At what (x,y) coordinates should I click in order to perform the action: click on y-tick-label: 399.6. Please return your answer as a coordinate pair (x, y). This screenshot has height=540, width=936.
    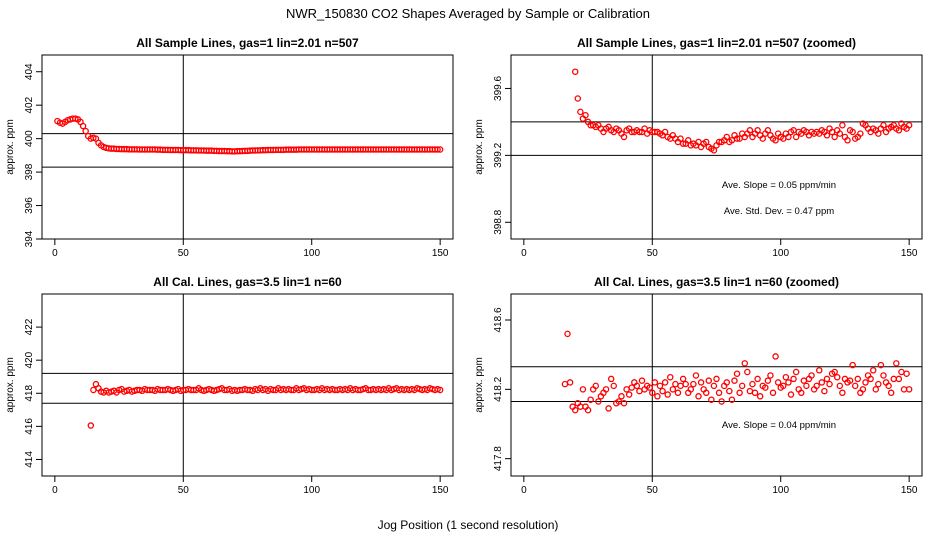
    Looking at the image, I should click on (498, 88).